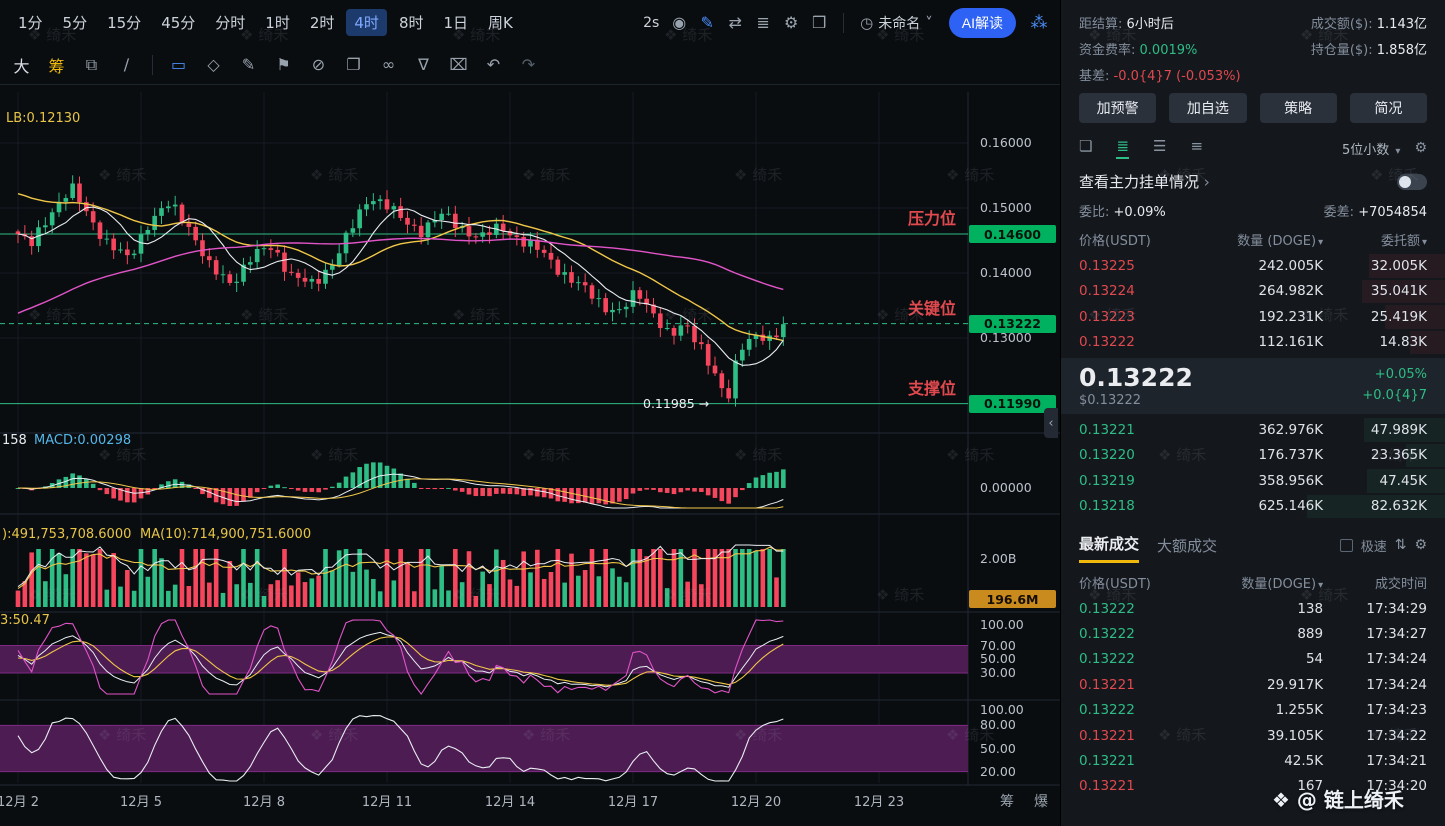 The height and width of the screenshot is (826, 1445). I want to click on layout-name: 未命名, so click(899, 23).